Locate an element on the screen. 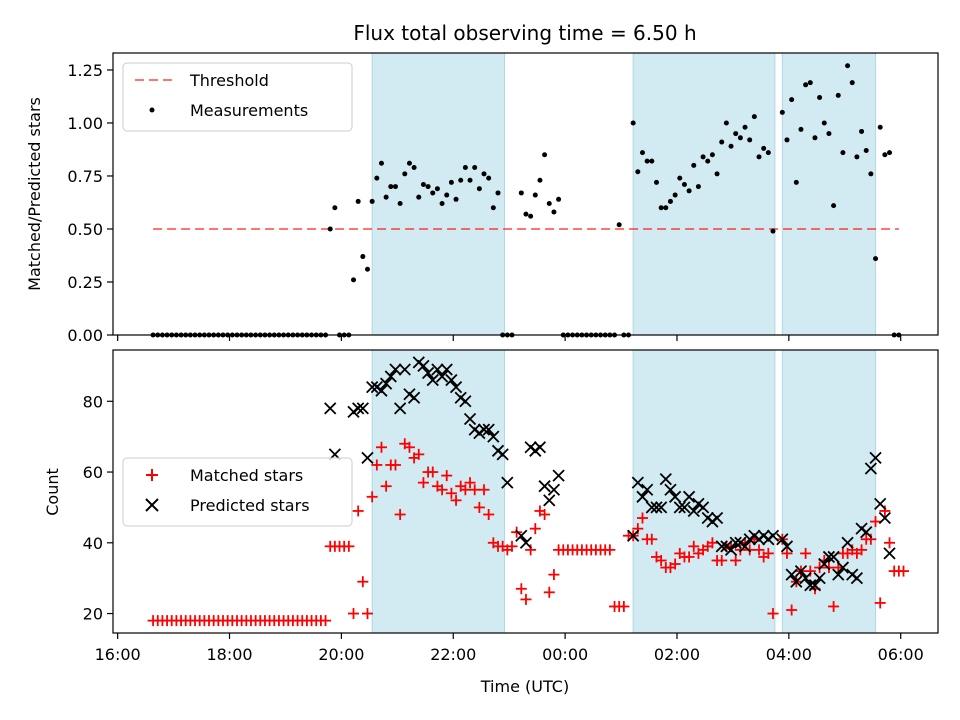 This screenshot has width=960, height=720. x-tick-label: 04:00 is located at coordinates (789, 654).